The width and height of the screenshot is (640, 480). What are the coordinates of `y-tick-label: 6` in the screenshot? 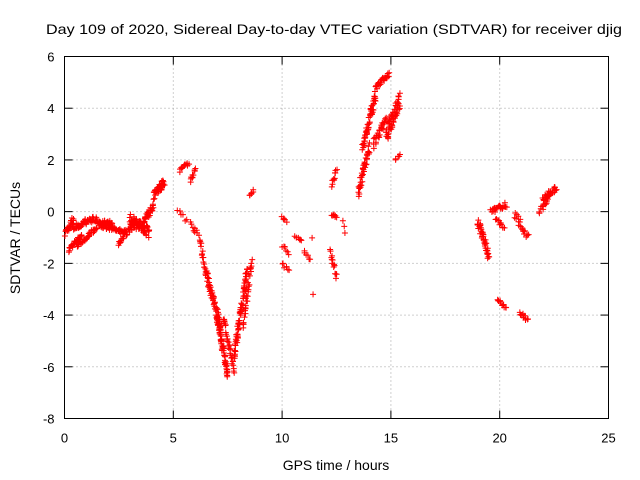 It's located at (50, 57).